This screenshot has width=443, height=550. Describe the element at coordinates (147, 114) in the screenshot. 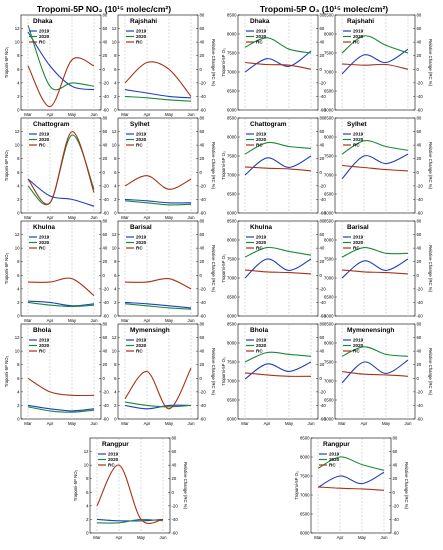

I see `x-tick-label: Apr` at that location.